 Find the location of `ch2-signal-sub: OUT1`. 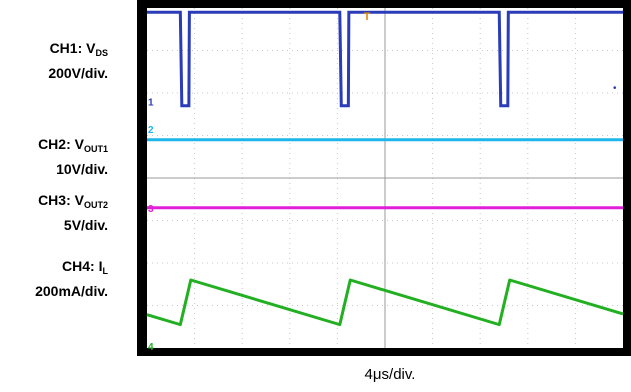

ch2-signal-sub: OUT1 is located at coordinates (95, 149).